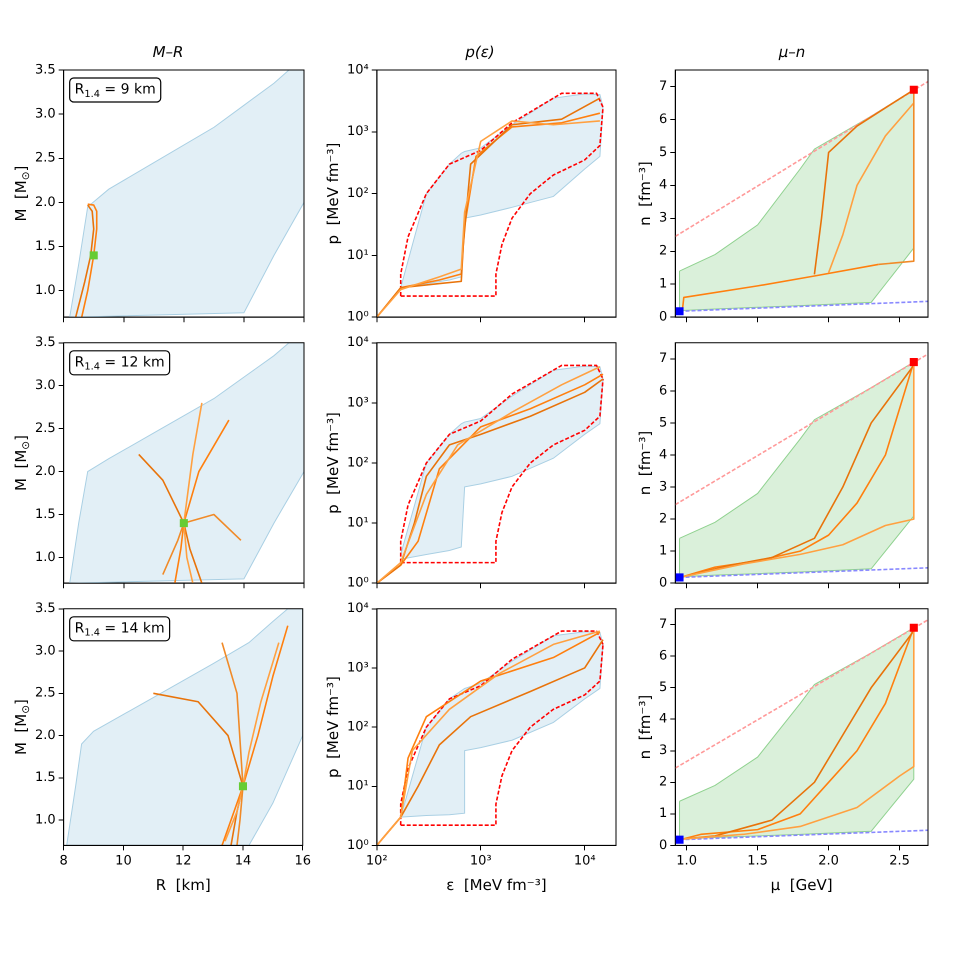  Describe the element at coordinates (168, 51) in the screenshot. I see `chart-title: M–R` at that location.